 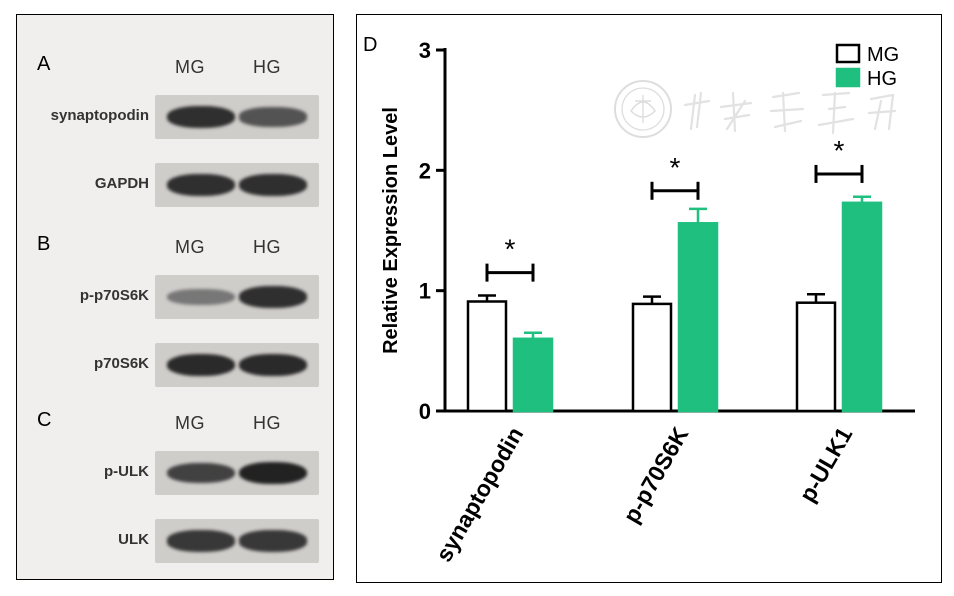 I want to click on bar-mg-synaptopodin, so click(x=487, y=356).